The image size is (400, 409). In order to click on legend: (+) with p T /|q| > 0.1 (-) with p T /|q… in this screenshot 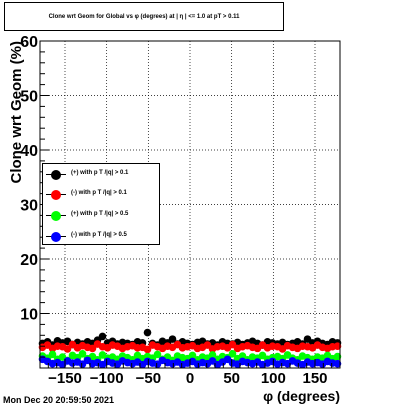, I will do `click(101, 204)`.